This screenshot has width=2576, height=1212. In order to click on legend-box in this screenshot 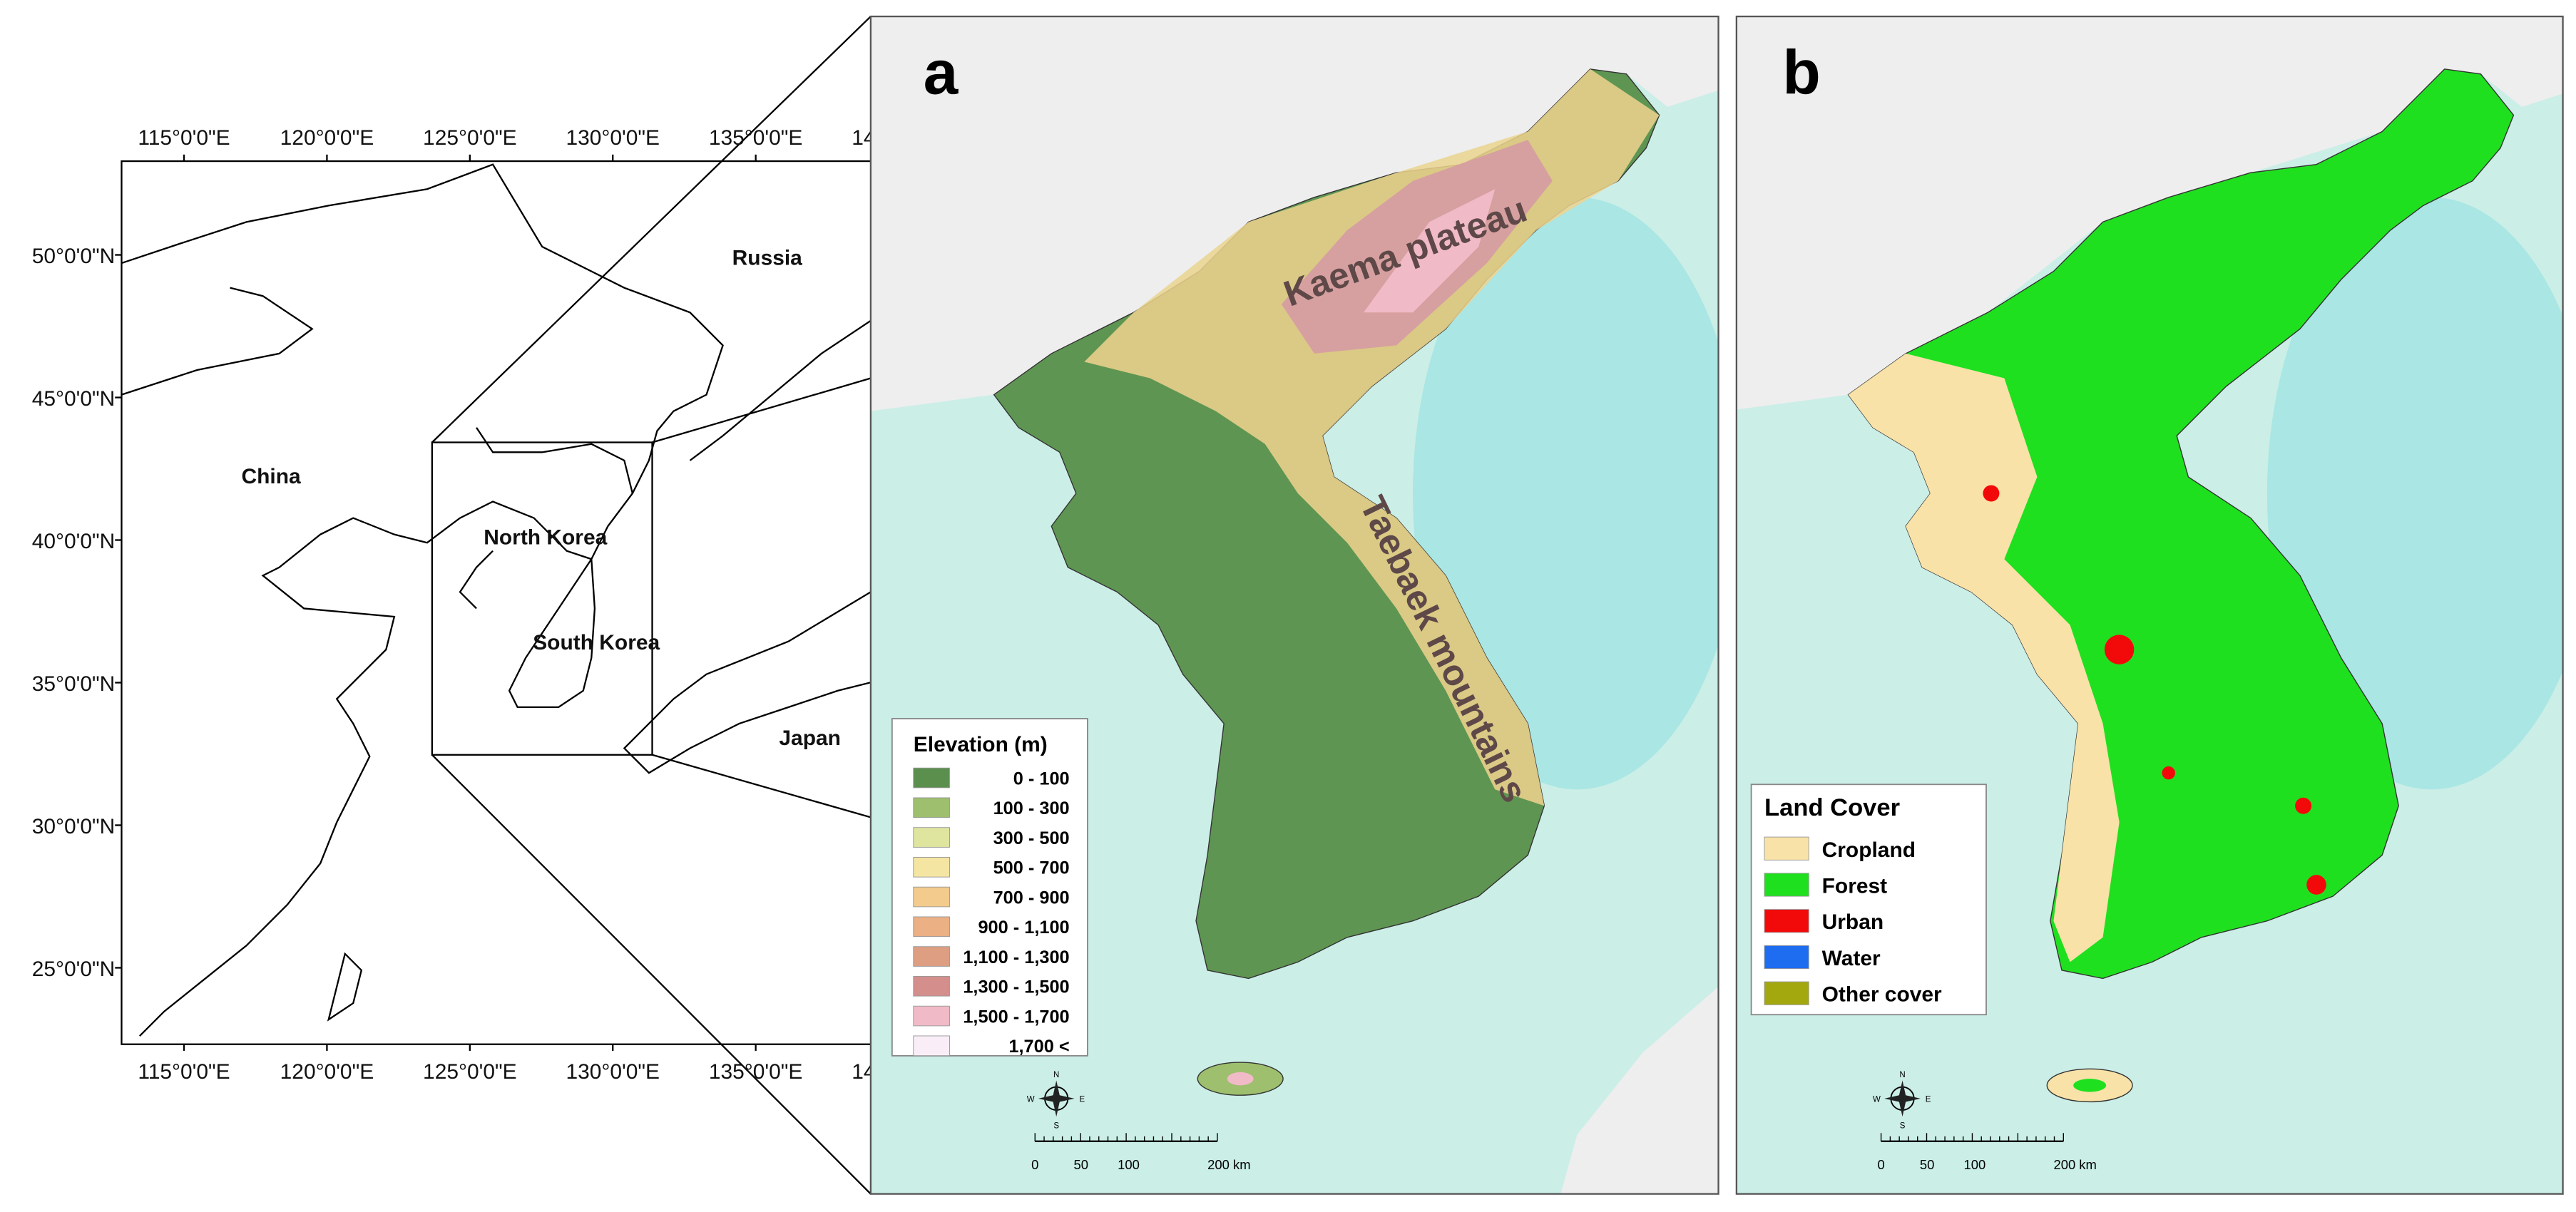, I will do `click(1868, 900)`.